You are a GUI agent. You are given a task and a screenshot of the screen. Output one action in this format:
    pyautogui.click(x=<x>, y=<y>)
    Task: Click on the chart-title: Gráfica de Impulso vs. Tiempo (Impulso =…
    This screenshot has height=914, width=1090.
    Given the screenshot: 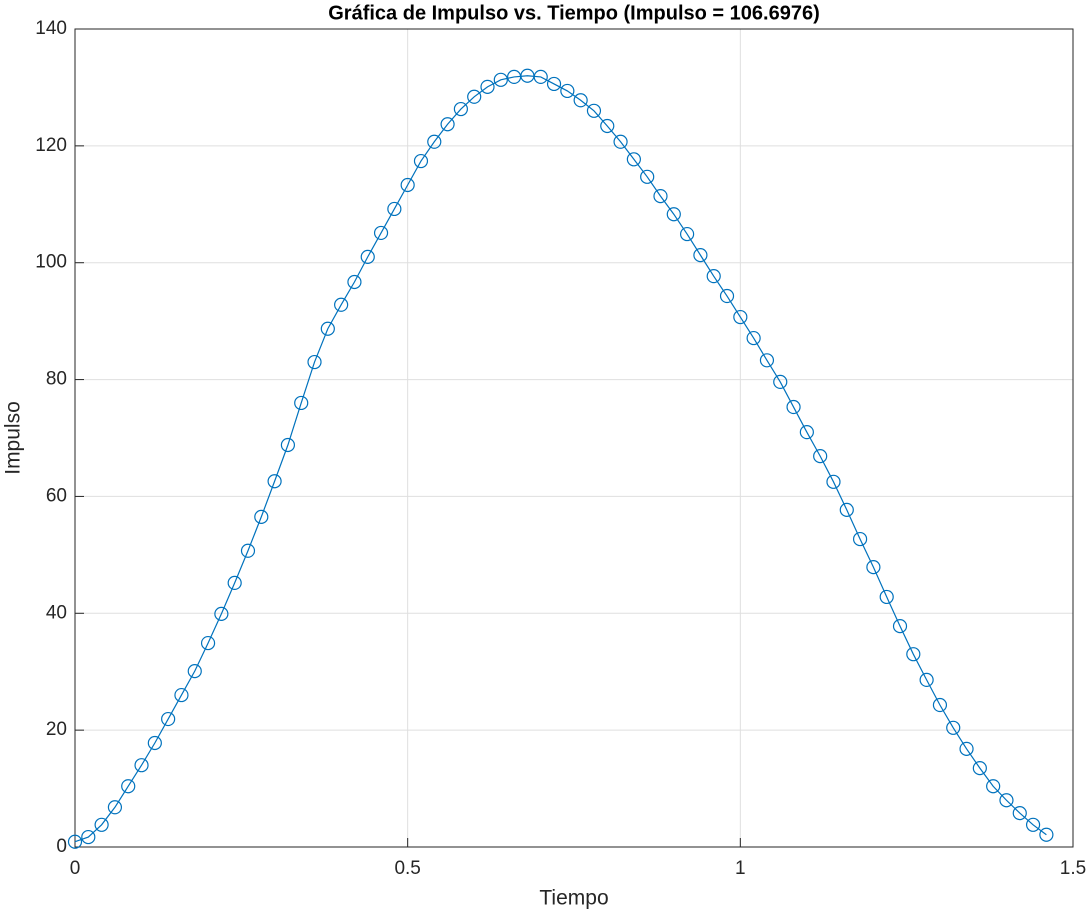 What is the action you would take?
    pyautogui.click(x=573, y=13)
    